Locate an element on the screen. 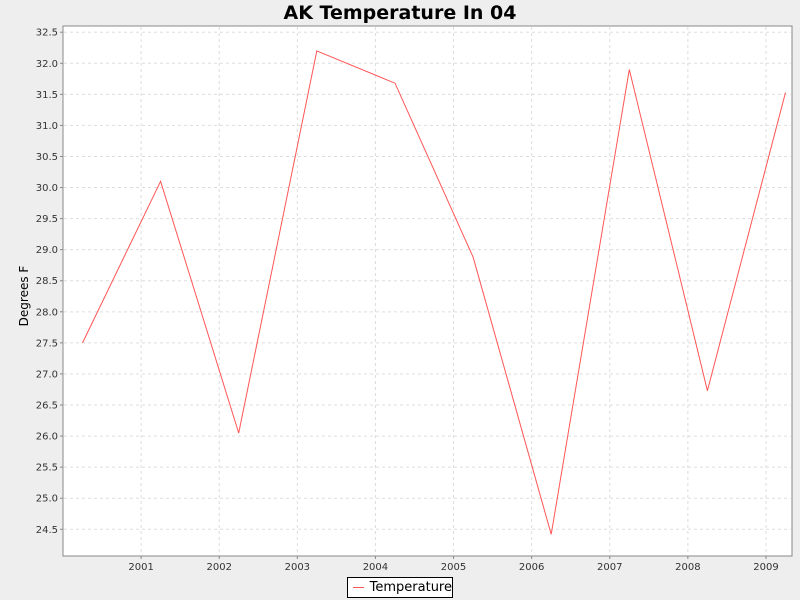 The height and width of the screenshot is (600, 800). y-tick-label: 30.0 is located at coordinates (47, 188).